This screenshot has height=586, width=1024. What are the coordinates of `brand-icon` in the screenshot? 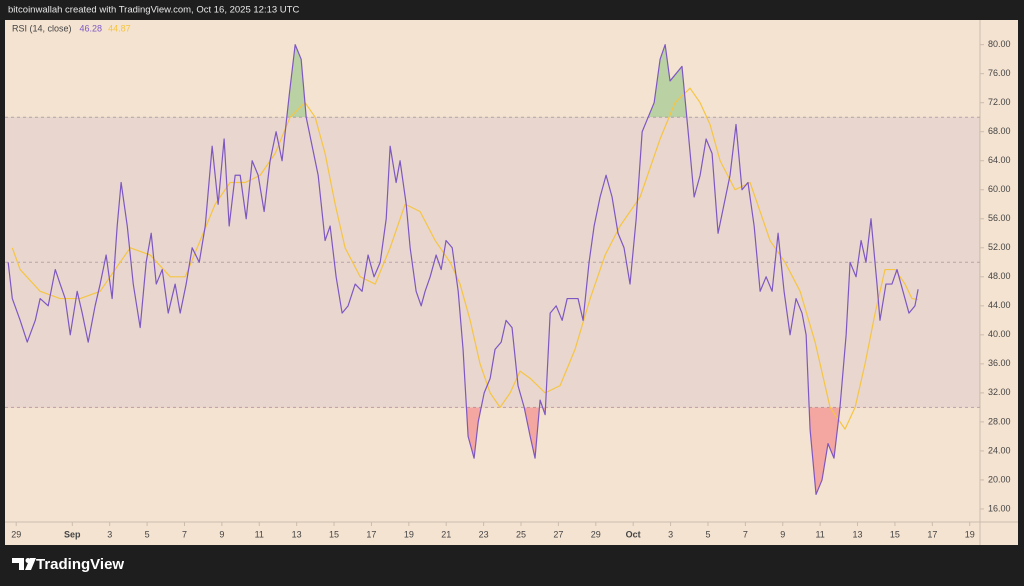 It's located at (24, 564).